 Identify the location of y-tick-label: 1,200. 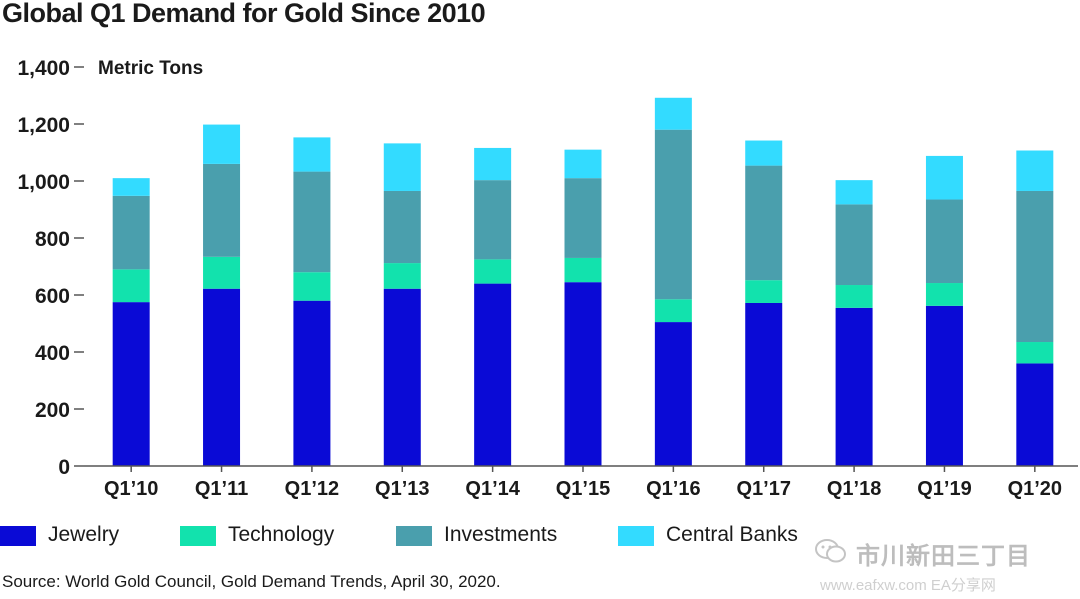
(43, 125).